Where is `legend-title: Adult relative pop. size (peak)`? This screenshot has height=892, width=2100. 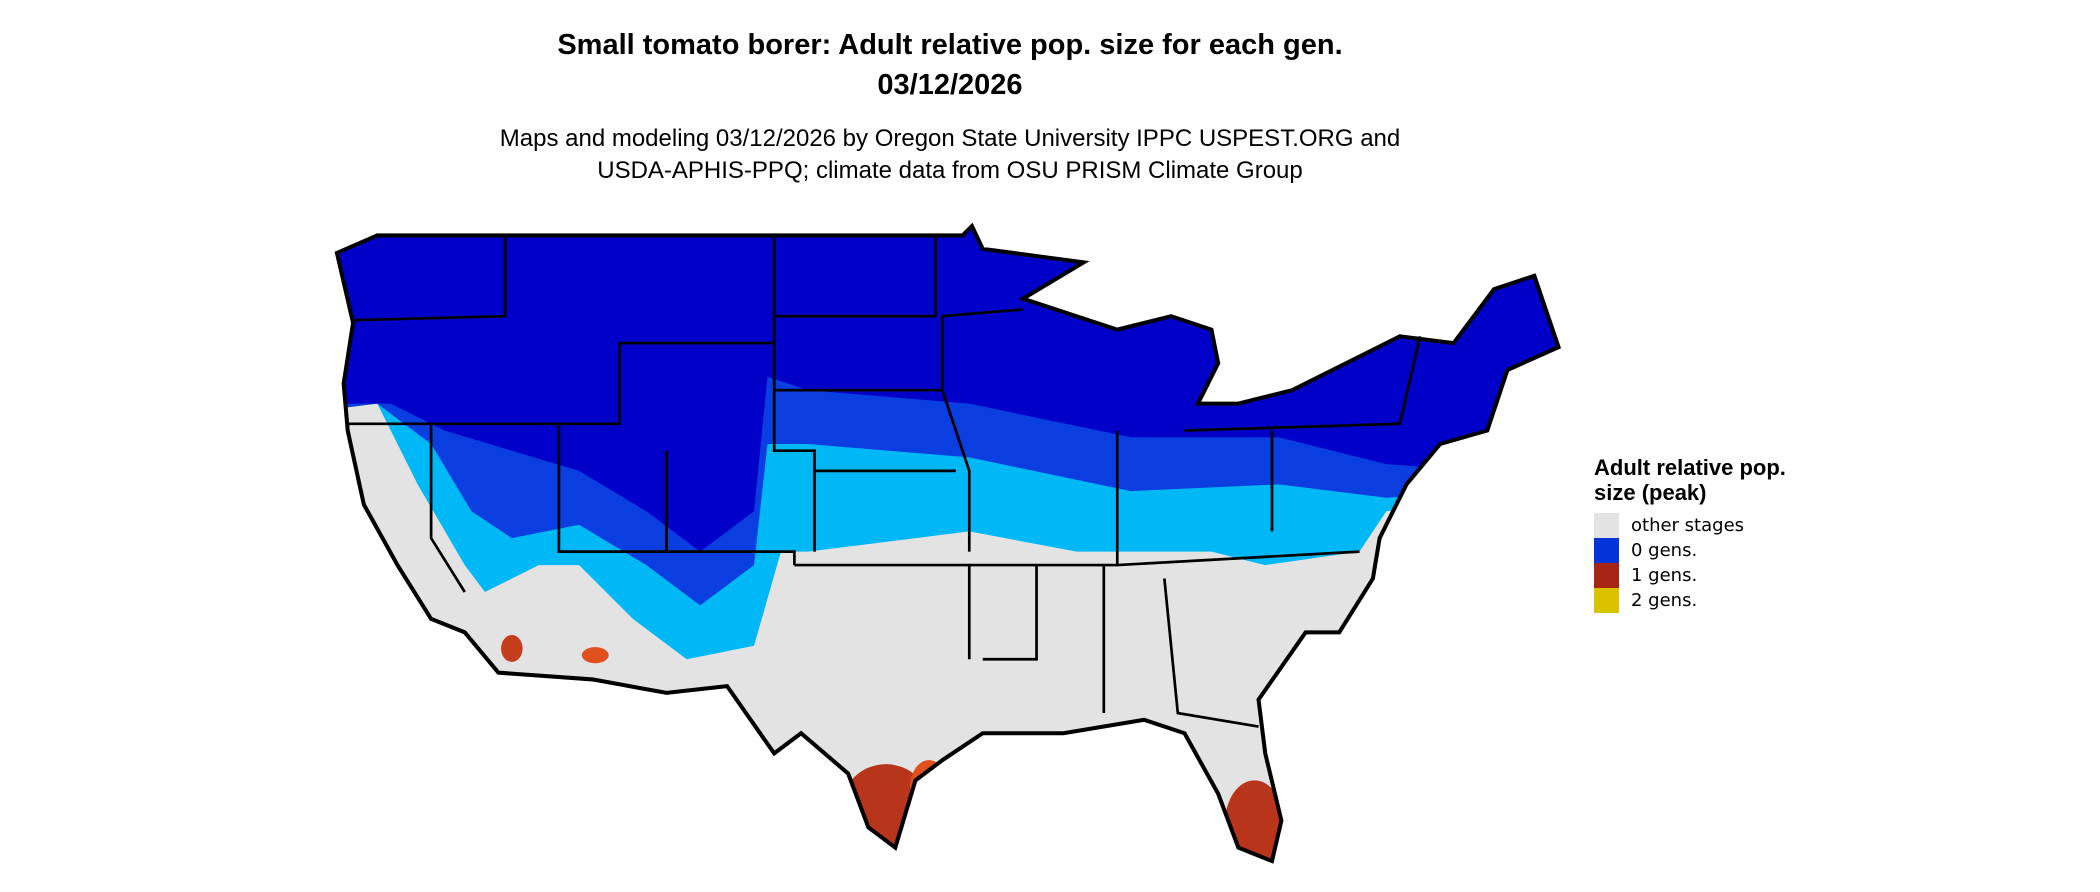 legend-title: Adult relative pop. size (peak) is located at coordinates (1690, 480).